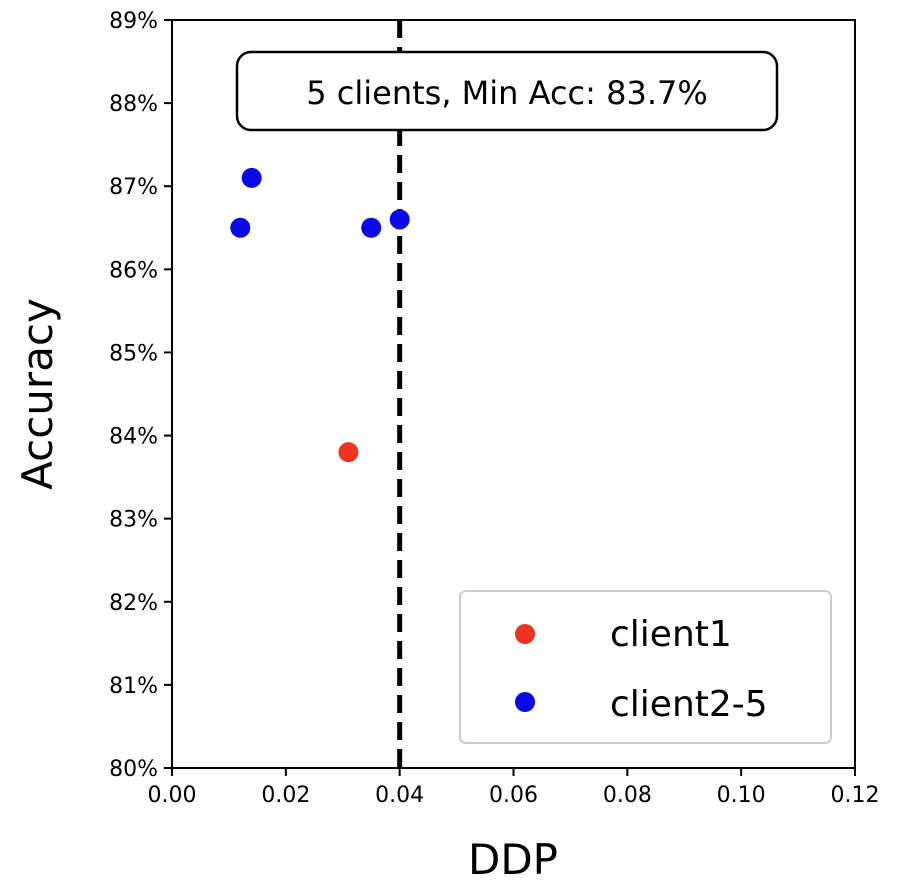  Describe the element at coordinates (525, 634) in the screenshot. I see `legend-marker-client1` at that location.